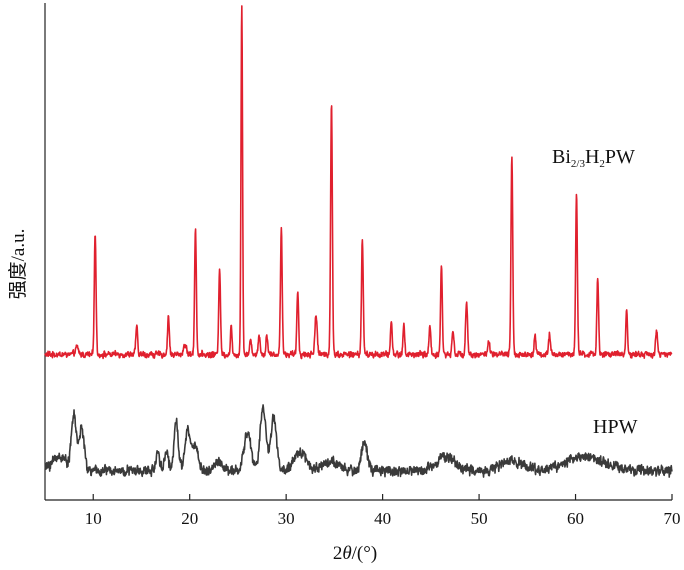  What do you see at coordinates (355, 553) in the screenshot?
I see `x-axis-title: 2θ/(°)` at bounding box center [355, 553].